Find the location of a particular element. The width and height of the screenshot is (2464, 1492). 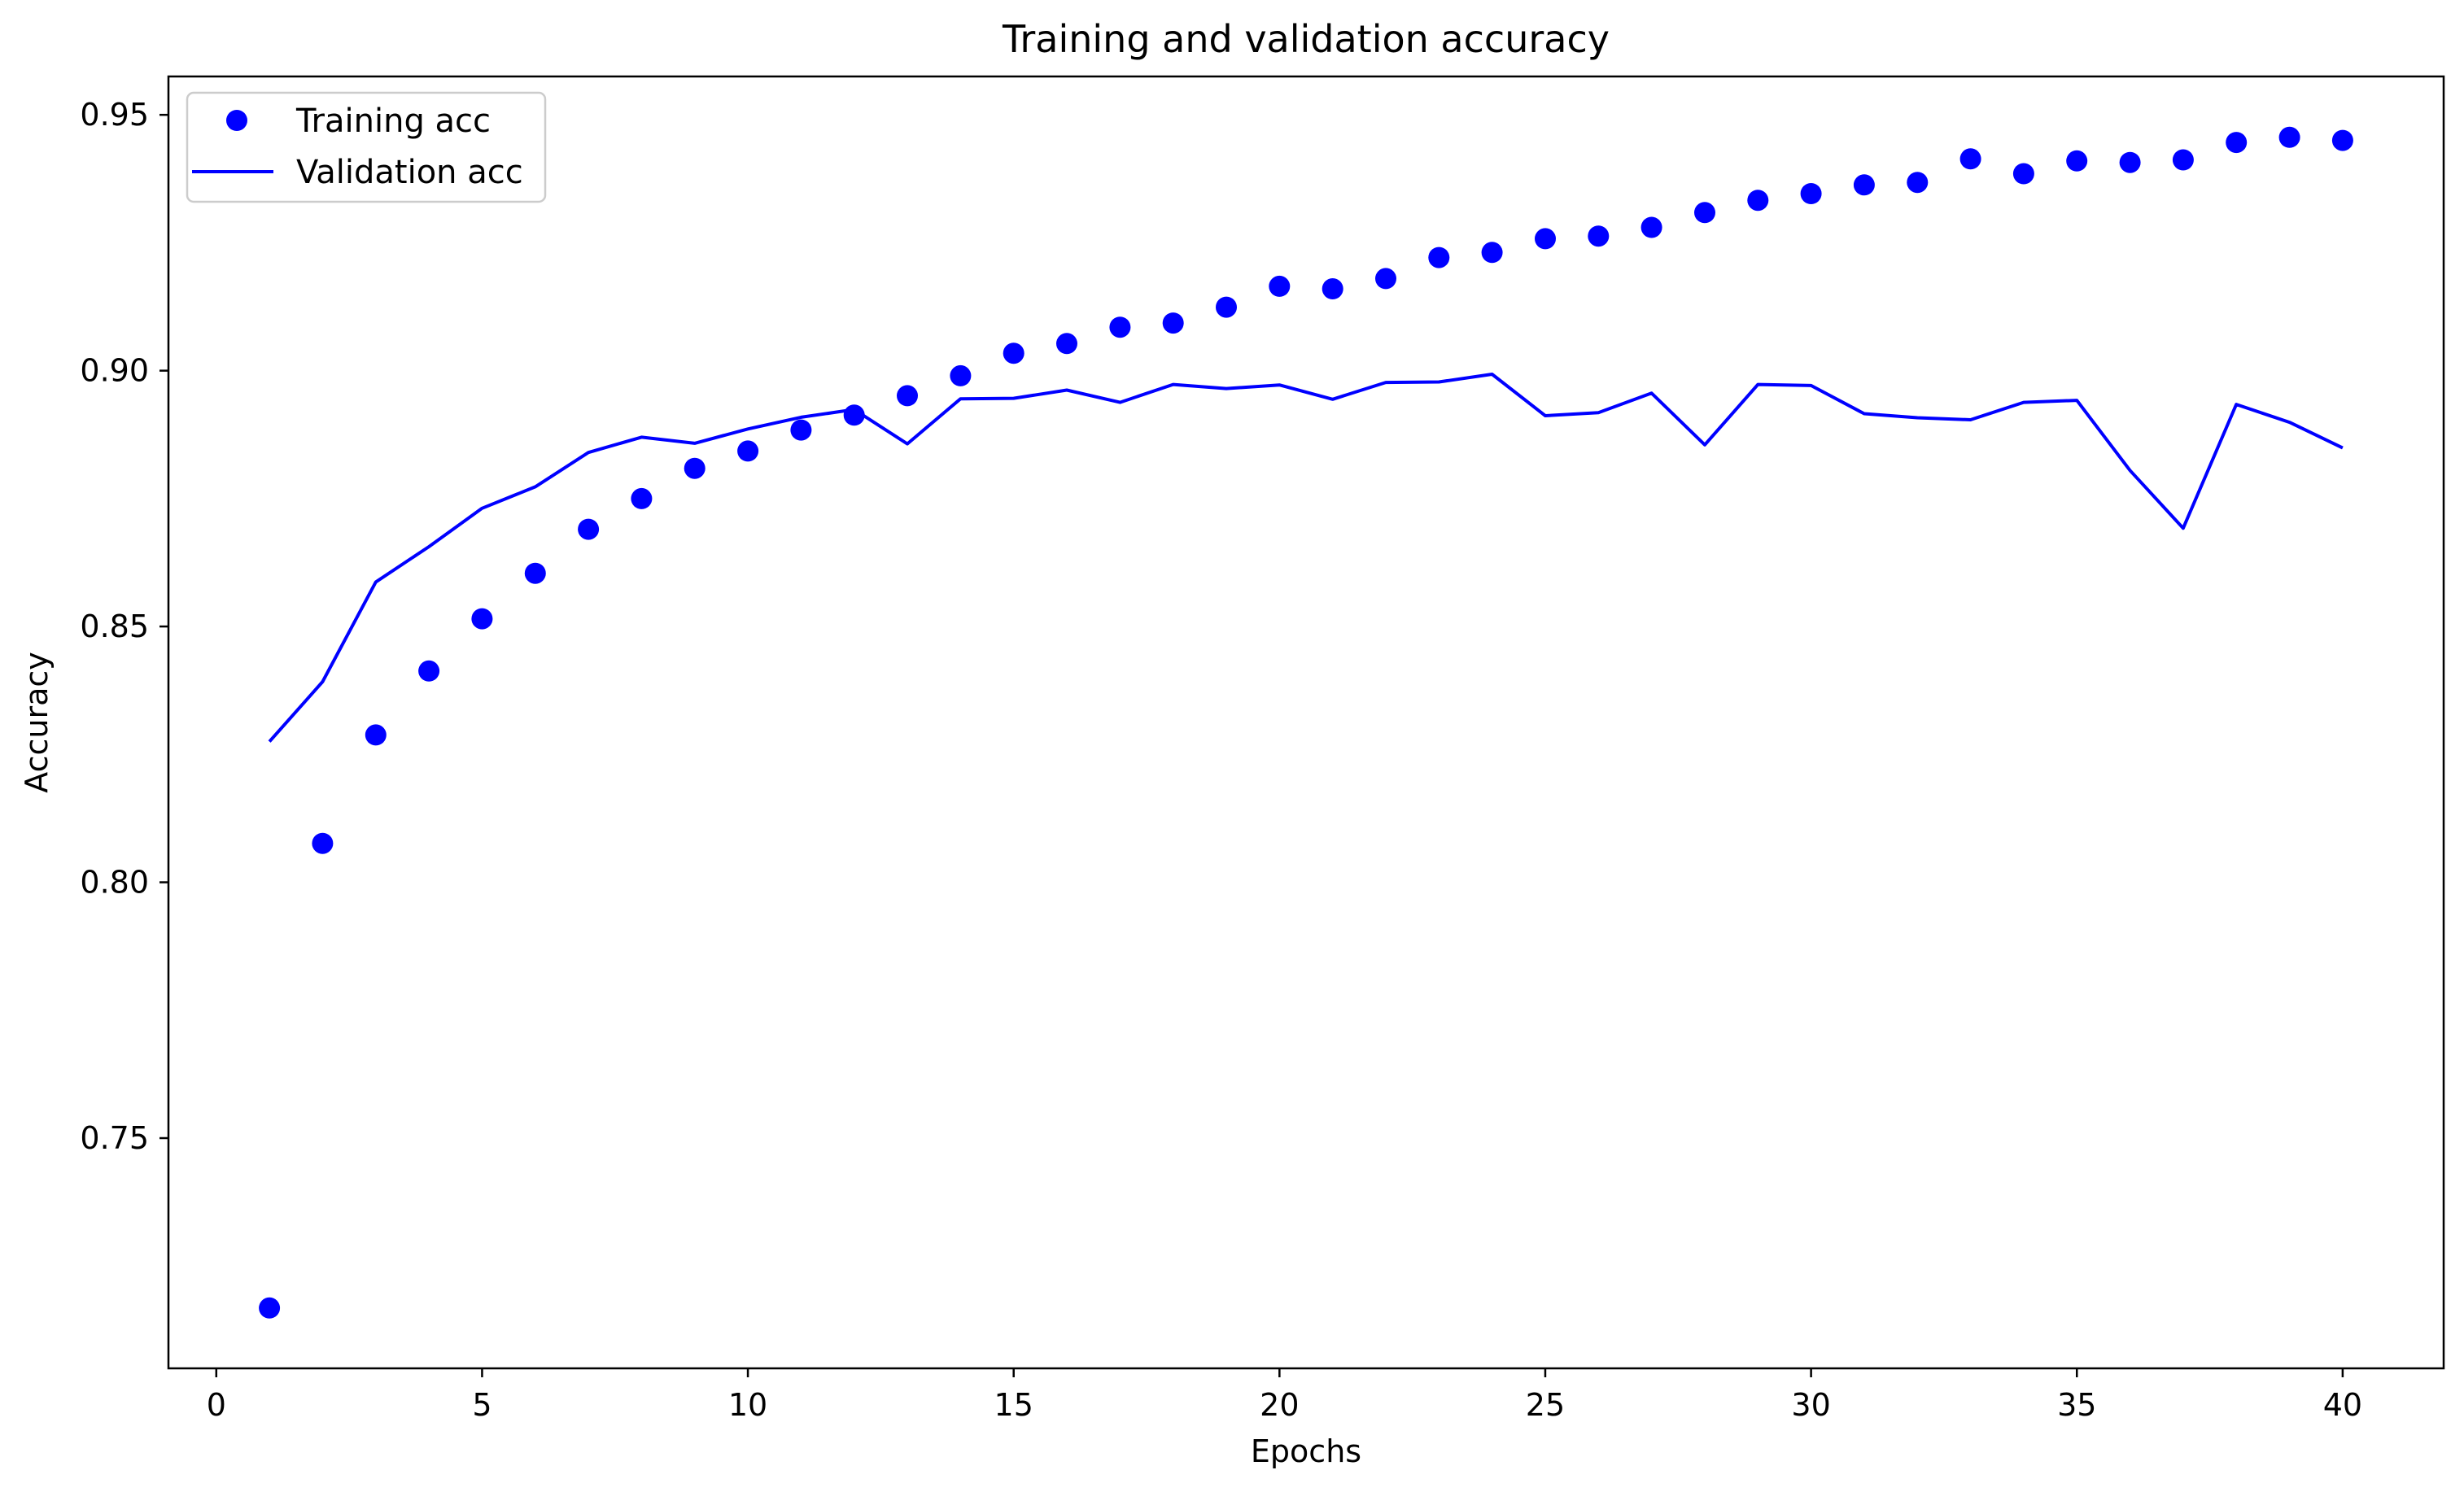

legend-box is located at coordinates (367, 147).